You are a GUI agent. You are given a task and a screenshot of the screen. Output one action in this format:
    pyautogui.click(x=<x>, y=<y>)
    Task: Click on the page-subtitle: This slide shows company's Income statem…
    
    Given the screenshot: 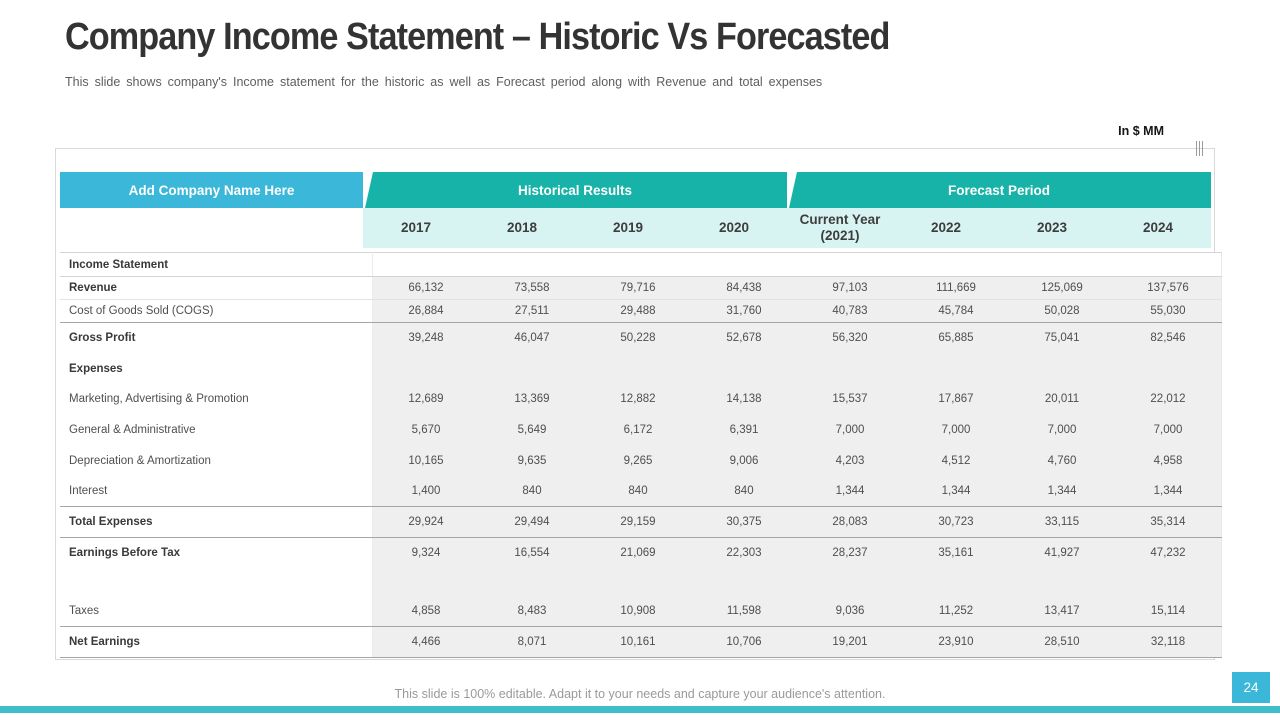 What is the action you would take?
    pyautogui.click(x=444, y=82)
    